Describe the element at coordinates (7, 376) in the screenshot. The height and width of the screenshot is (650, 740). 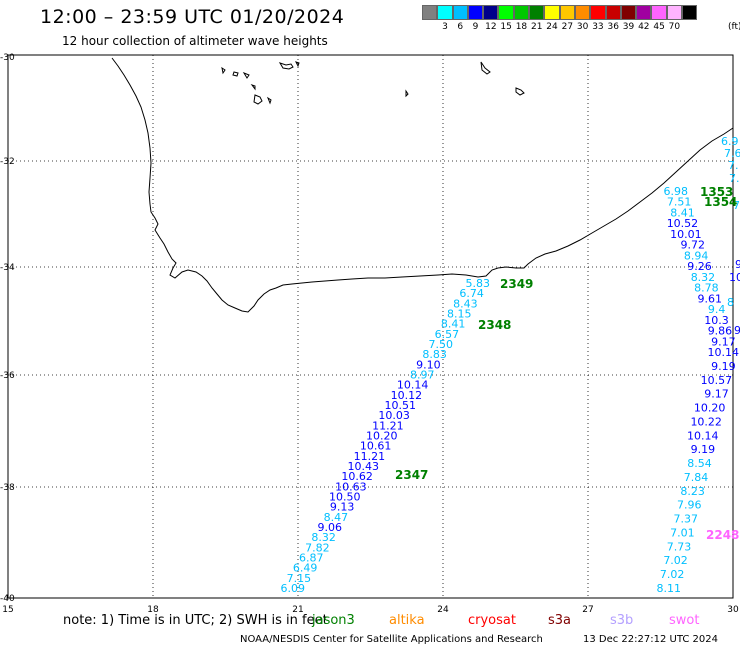
I see `latitude-label: -36` at that location.